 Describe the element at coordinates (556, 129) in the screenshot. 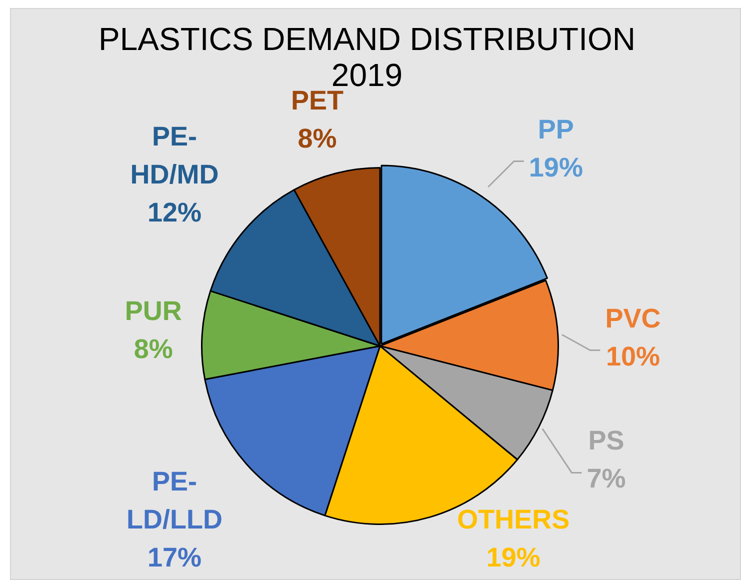

I see `slice-label: PP` at that location.